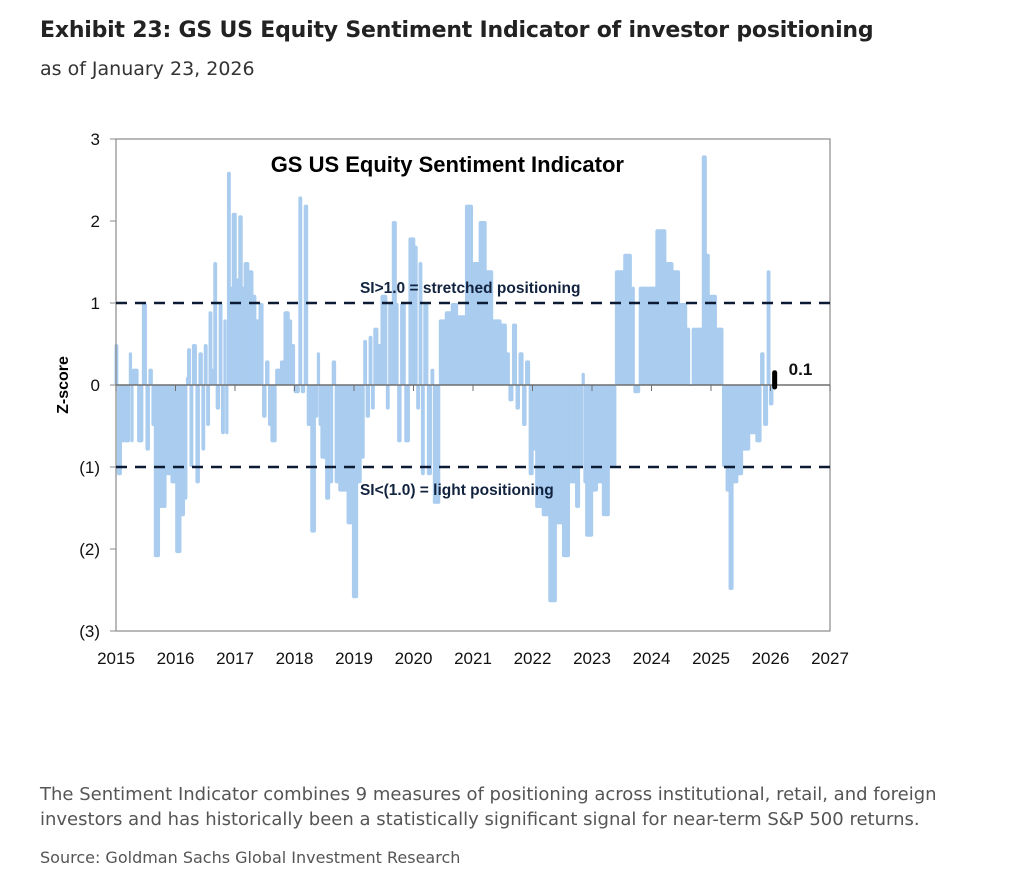 The height and width of the screenshot is (890, 1024). What do you see at coordinates (95, 385) in the screenshot?
I see `y-tick-label: 0` at bounding box center [95, 385].